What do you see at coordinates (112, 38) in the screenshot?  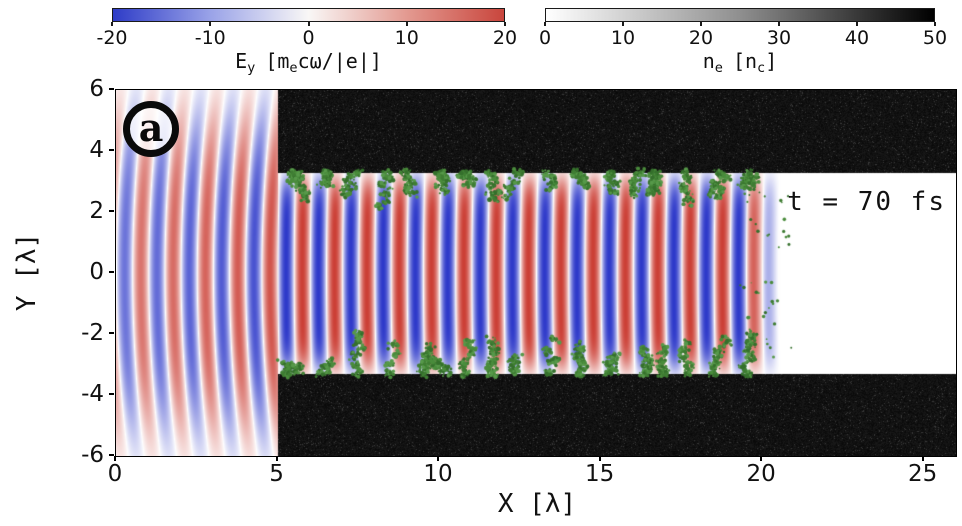 I see `colorbar-tick-label: -20` at bounding box center [112, 38].